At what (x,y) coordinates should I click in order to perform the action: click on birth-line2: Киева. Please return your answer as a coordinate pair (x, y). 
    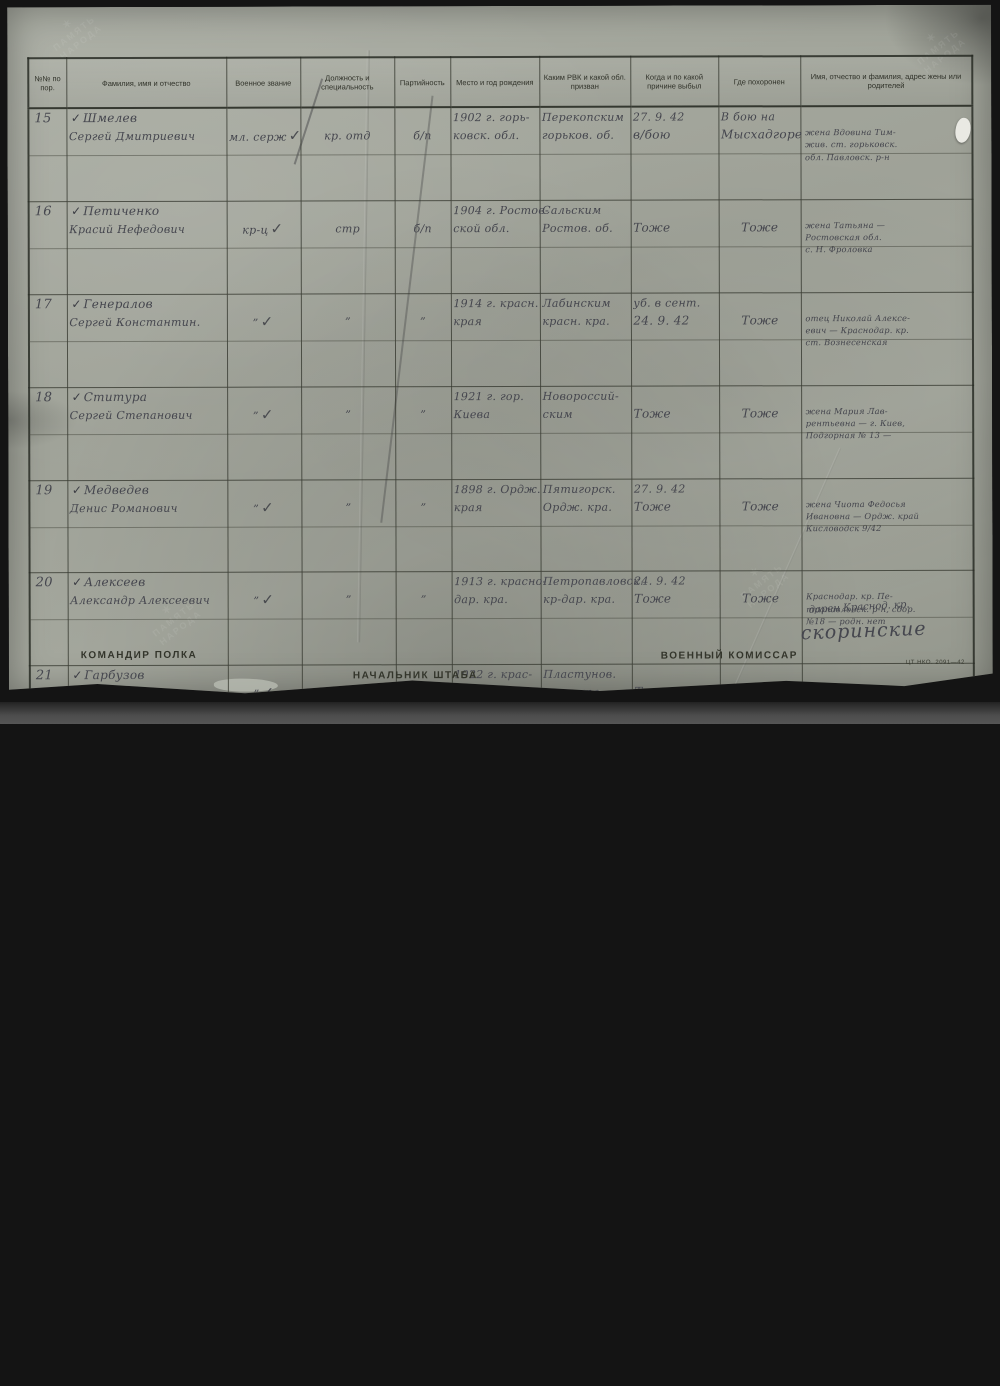
    Looking at the image, I should click on (472, 414).